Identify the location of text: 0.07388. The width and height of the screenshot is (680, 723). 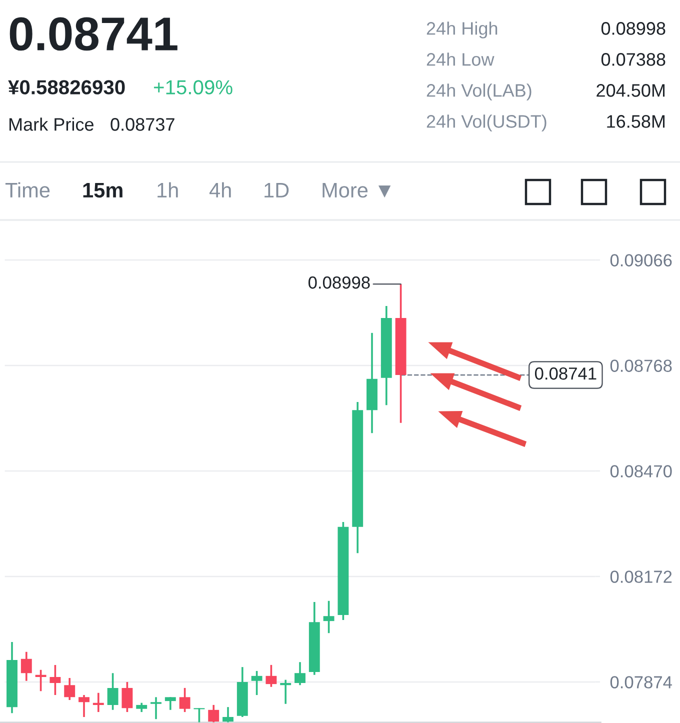
(633, 59).